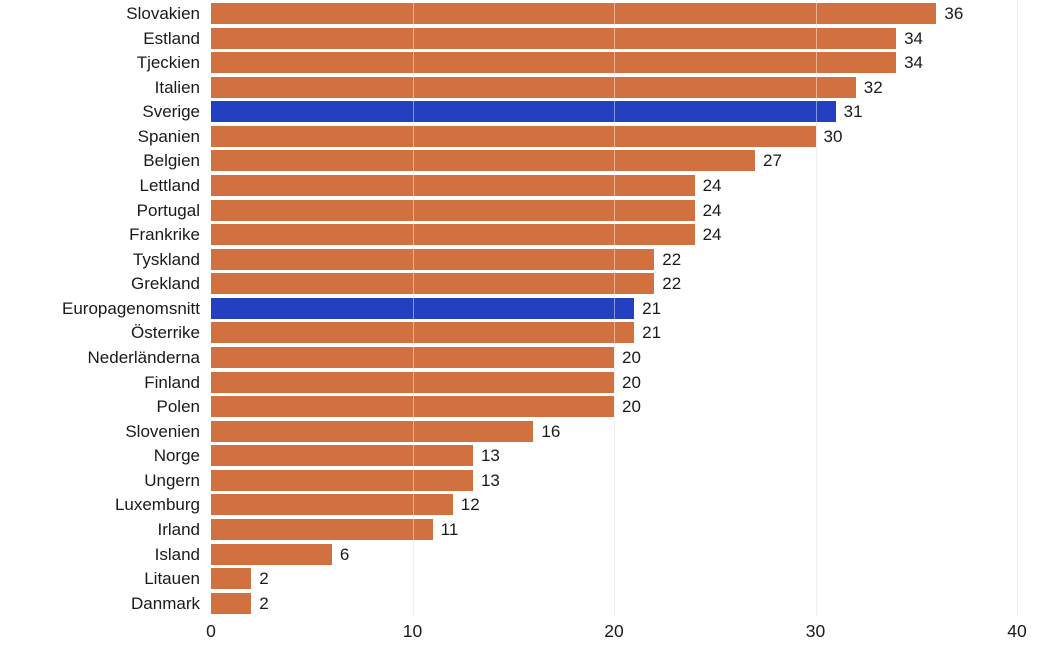 The height and width of the screenshot is (654, 1060). Describe the element at coordinates (344, 554) in the screenshot. I see `value-label: 6` at that location.